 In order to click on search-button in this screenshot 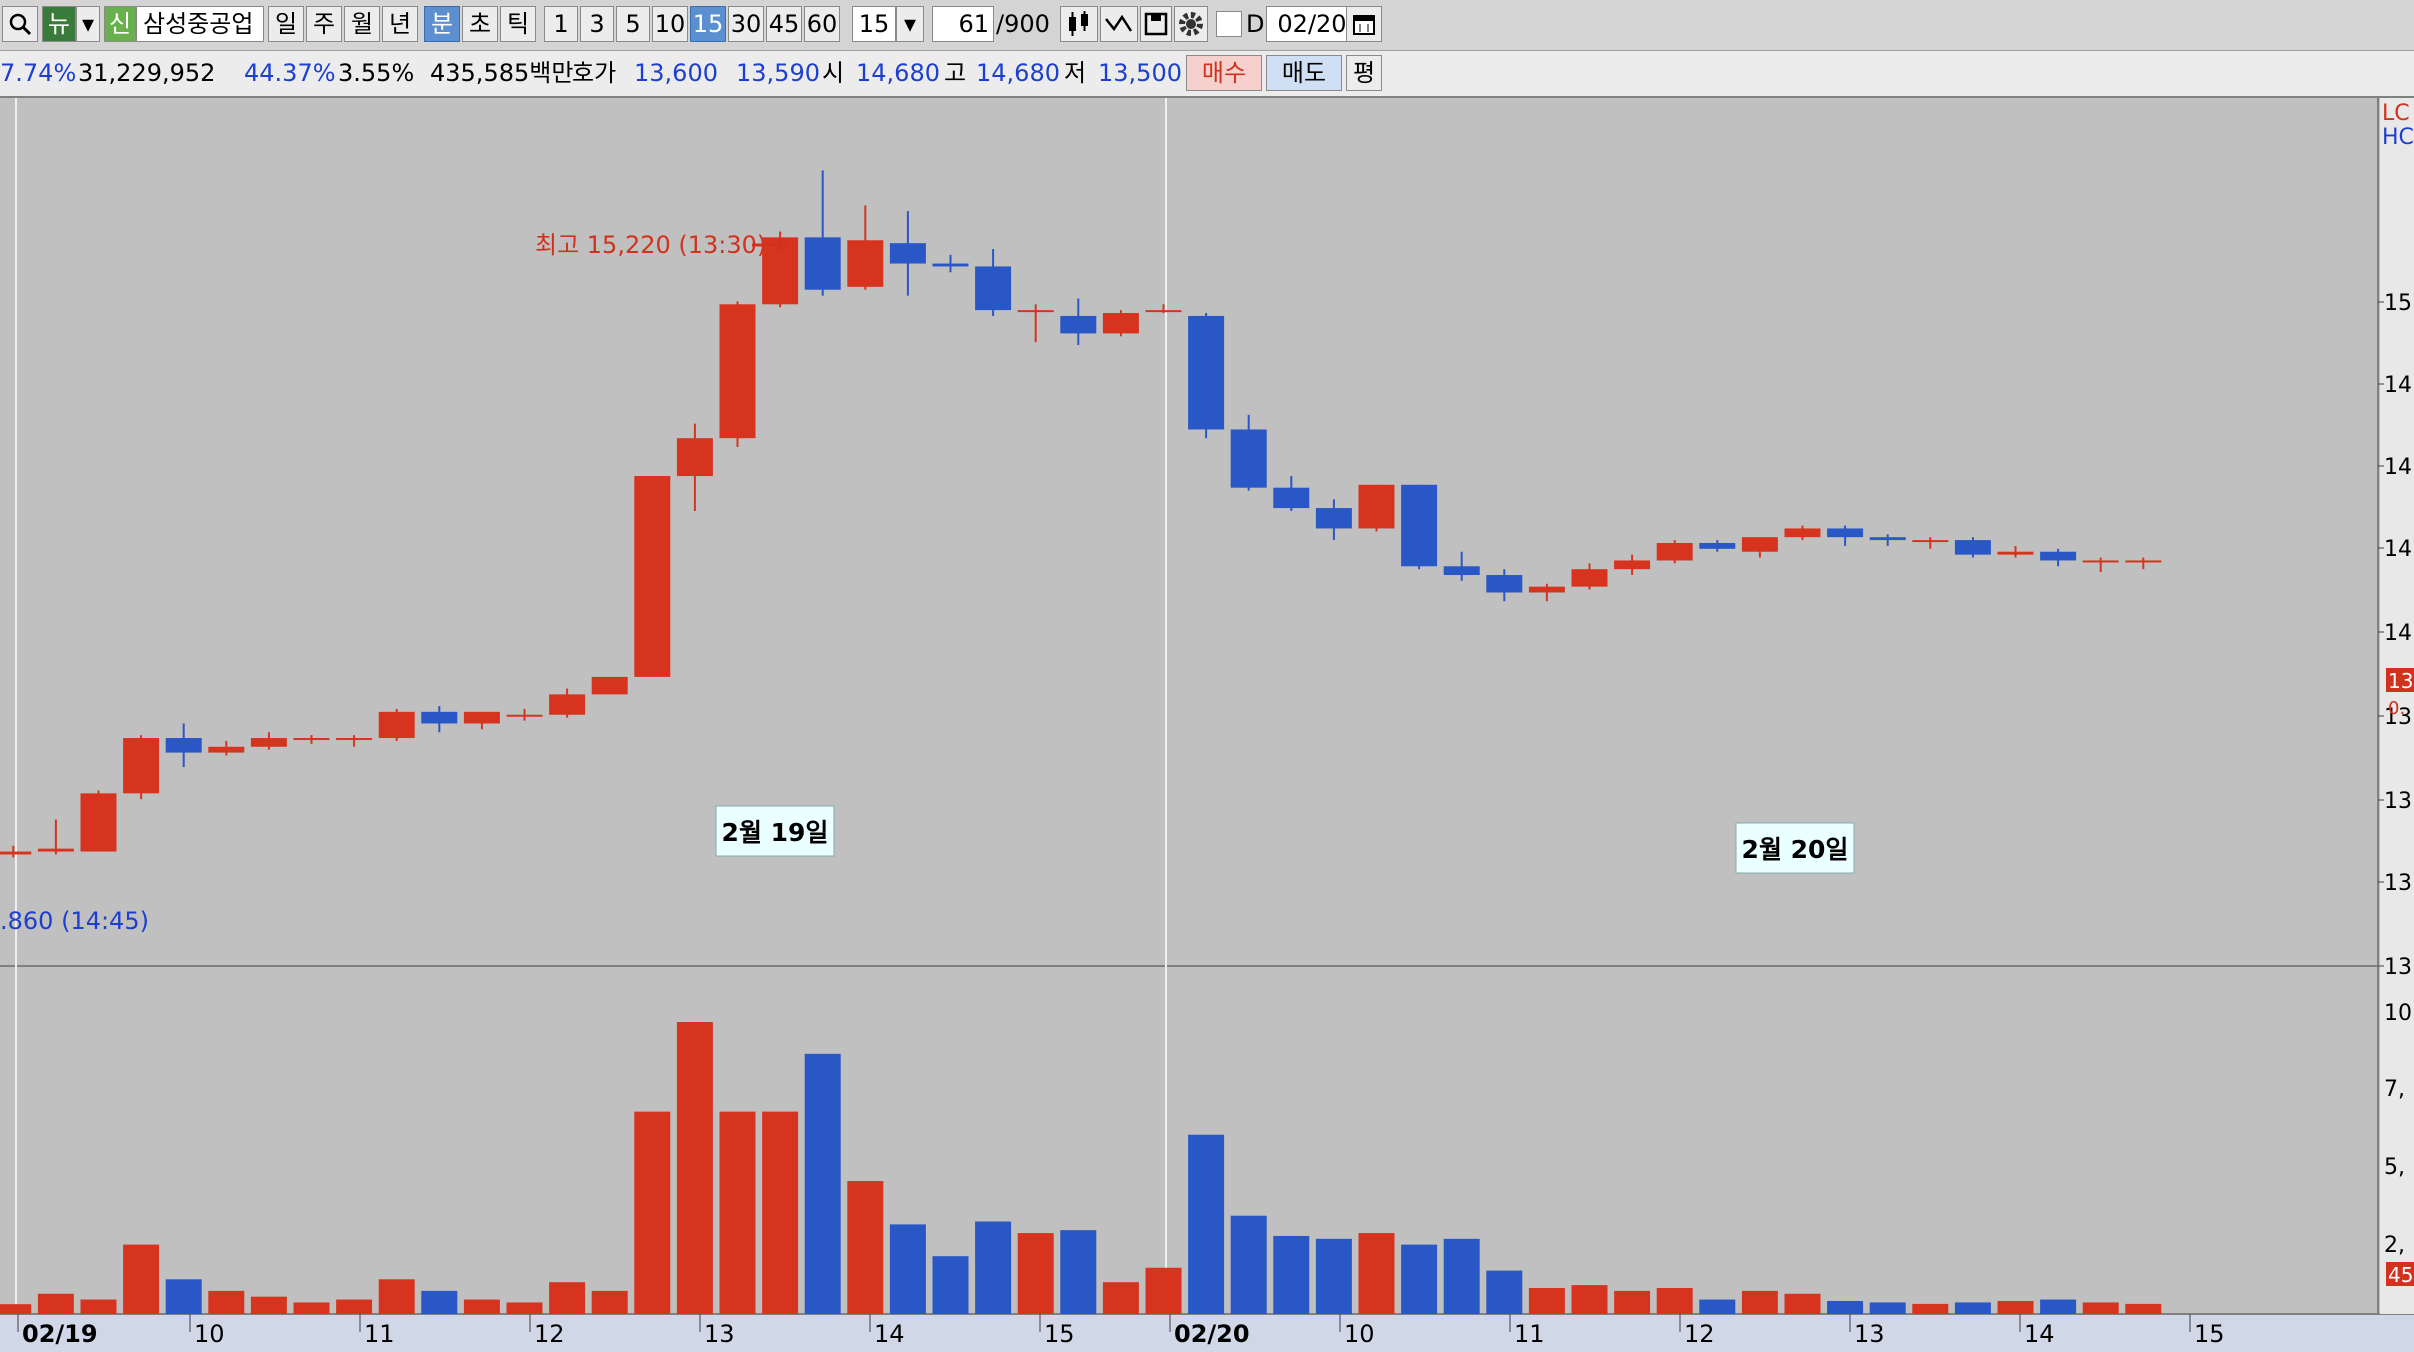, I will do `click(20, 24)`.